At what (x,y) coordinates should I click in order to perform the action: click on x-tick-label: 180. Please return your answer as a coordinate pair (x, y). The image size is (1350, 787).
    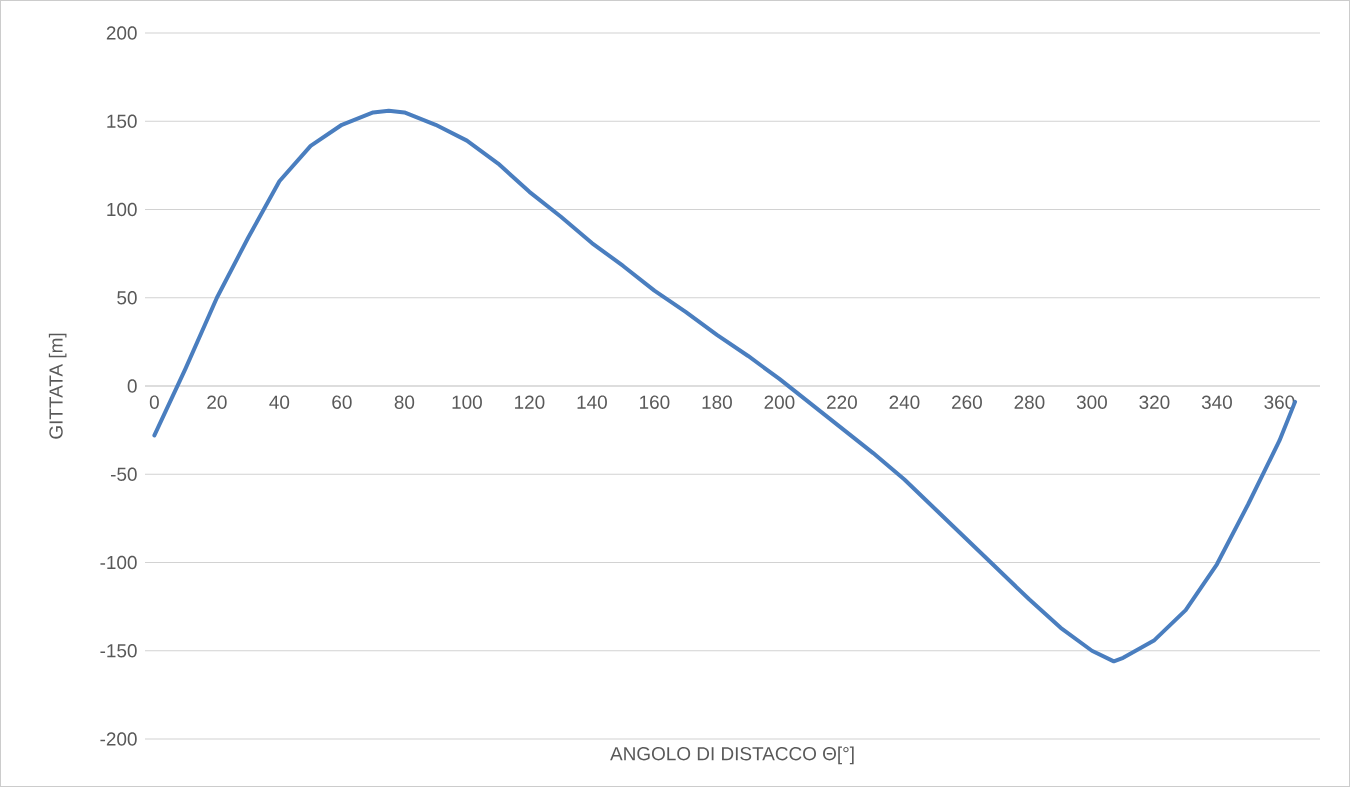
    Looking at the image, I should click on (717, 402).